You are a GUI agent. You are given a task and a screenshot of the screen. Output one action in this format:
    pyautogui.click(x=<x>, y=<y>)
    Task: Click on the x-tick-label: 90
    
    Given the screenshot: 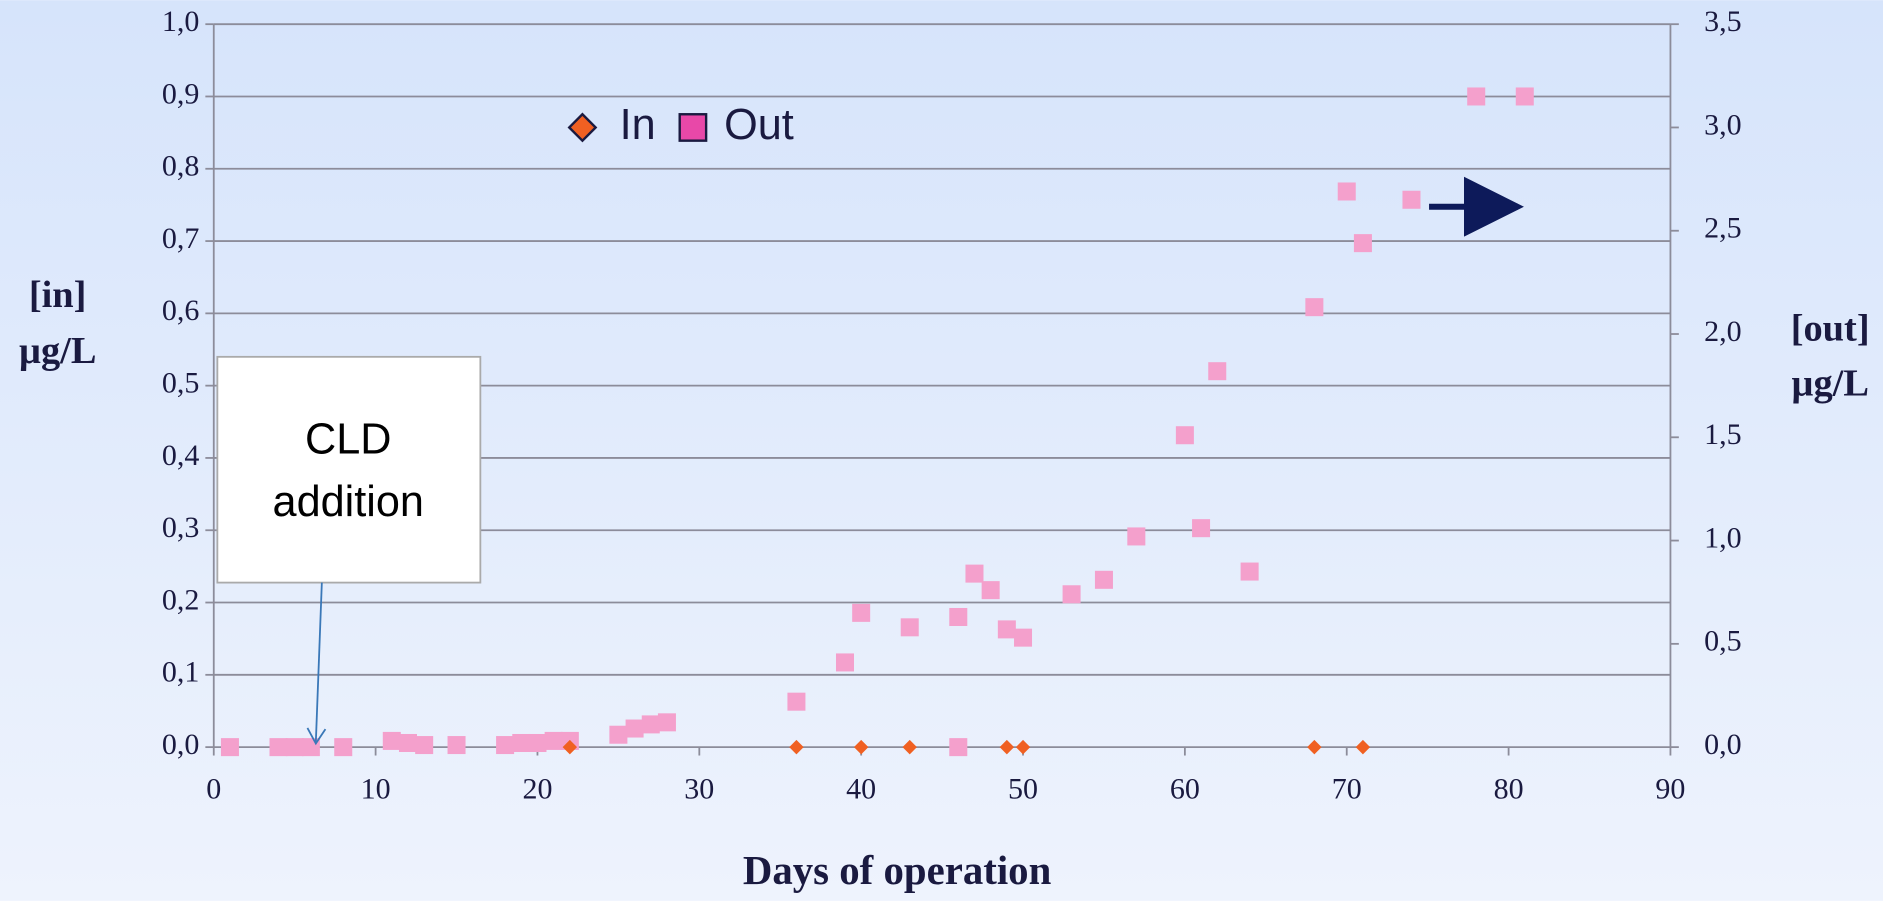 What is the action you would take?
    pyautogui.click(x=1670, y=788)
    